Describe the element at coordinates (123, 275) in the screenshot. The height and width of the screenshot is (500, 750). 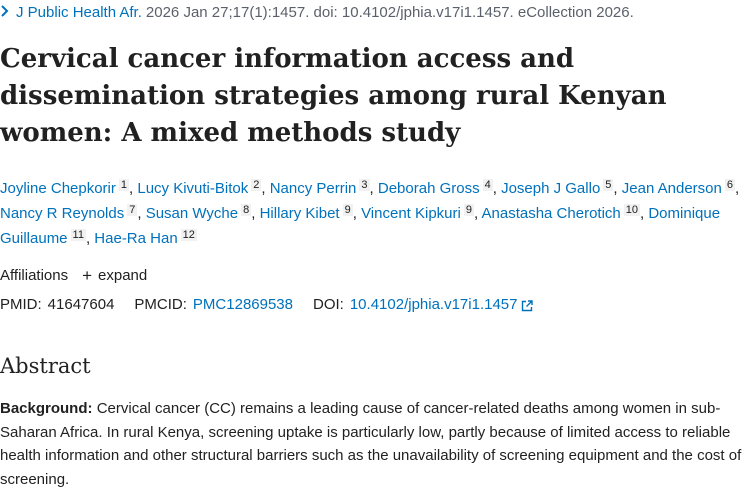
I see `expand-affiliations-button: expand` at that location.